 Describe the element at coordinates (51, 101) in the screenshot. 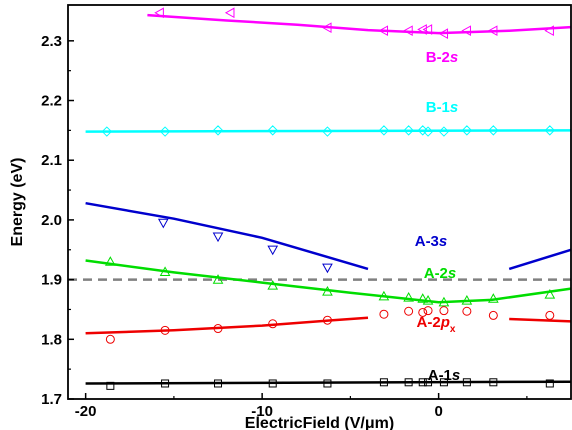

I see `y-tick-label: 2.2` at that location.